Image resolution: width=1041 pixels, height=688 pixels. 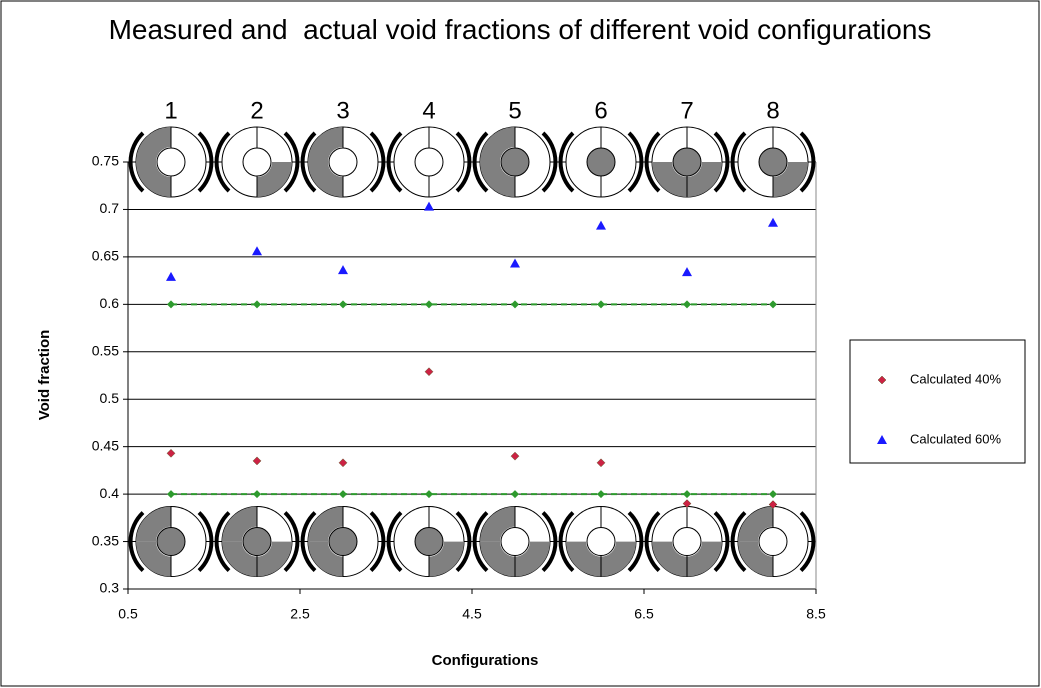 I want to click on legend-marker, so click(x=882, y=380).